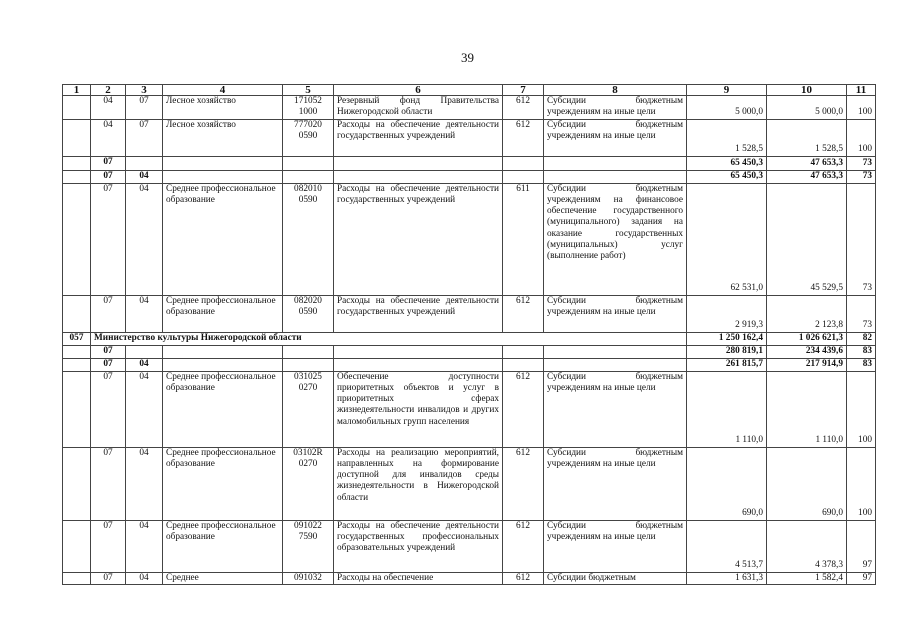  Describe the element at coordinates (222, 578) in the screenshot. I see `section-name: Среднее` at that location.